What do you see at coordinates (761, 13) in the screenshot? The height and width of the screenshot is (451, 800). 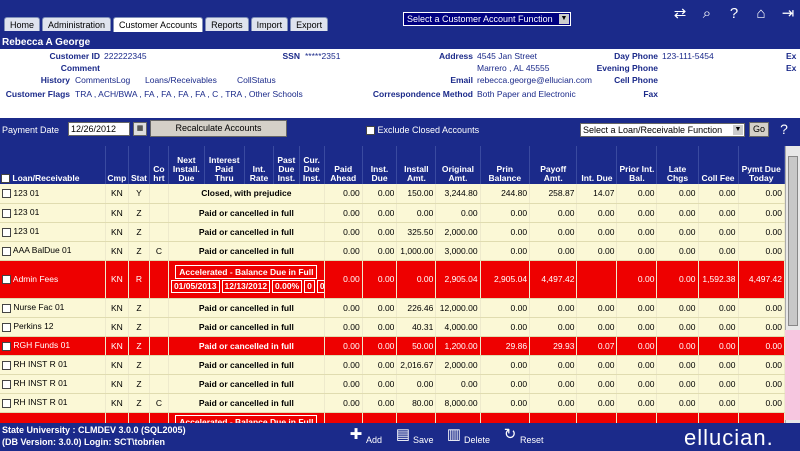 I see `home-icon: ⌂` at bounding box center [761, 13].